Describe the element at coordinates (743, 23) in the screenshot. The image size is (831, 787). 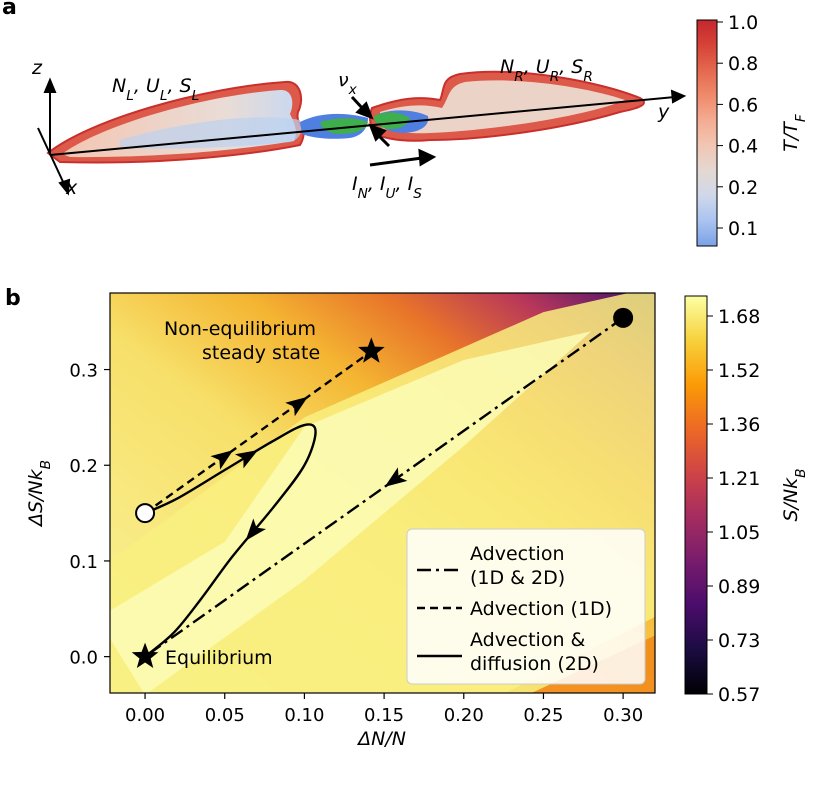
I see `temperature-colorbar-tick: 1.0` at that location.